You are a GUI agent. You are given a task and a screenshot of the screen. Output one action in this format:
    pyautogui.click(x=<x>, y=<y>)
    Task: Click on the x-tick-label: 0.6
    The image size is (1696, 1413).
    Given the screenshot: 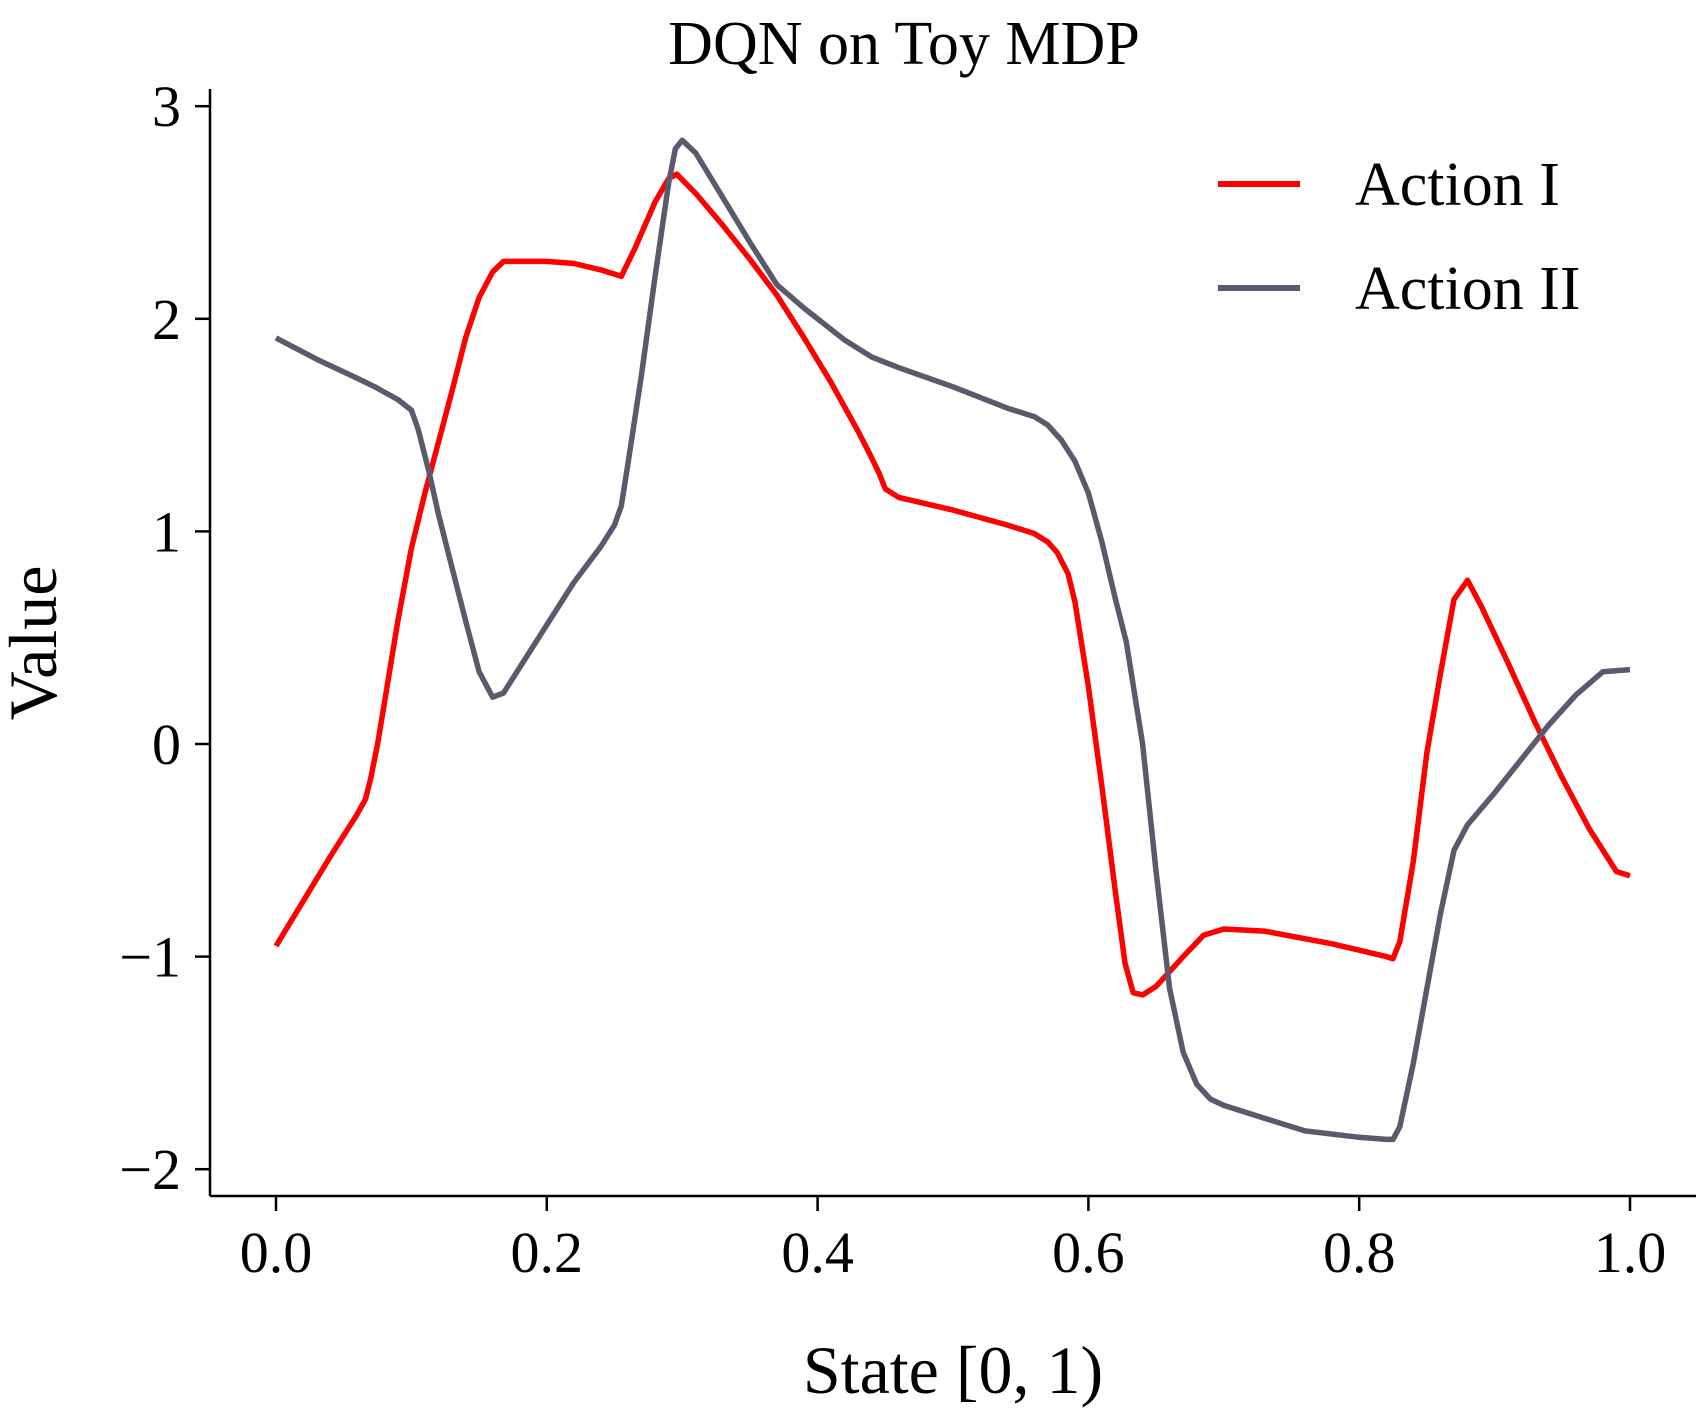 What is the action you would take?
    pyautogui.click(x=1088, y=1252)
    